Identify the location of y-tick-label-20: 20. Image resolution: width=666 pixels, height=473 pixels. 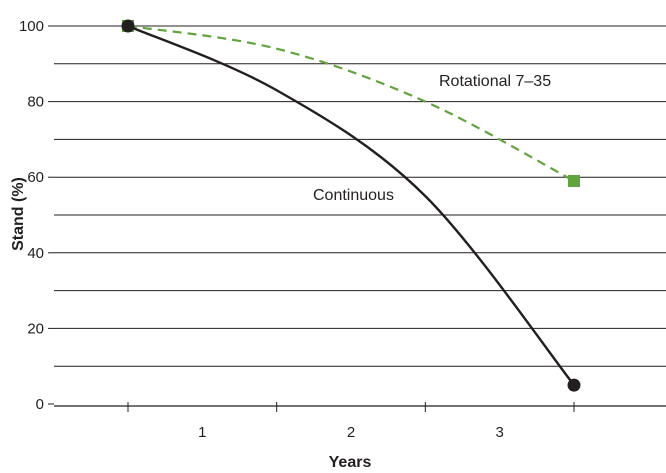
(35, 328).